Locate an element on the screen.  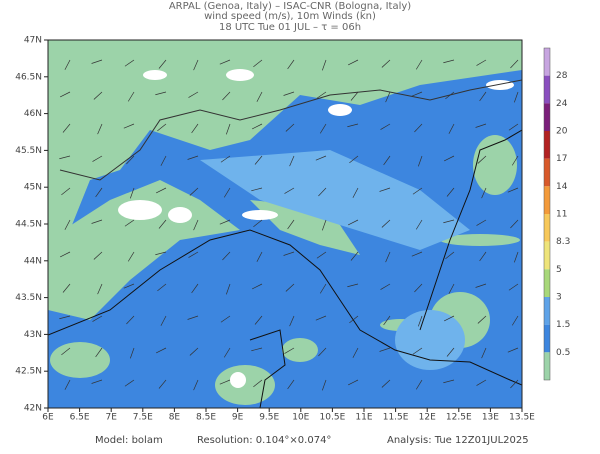
colorbar-label: 20 is located at coordinates (562, 132).